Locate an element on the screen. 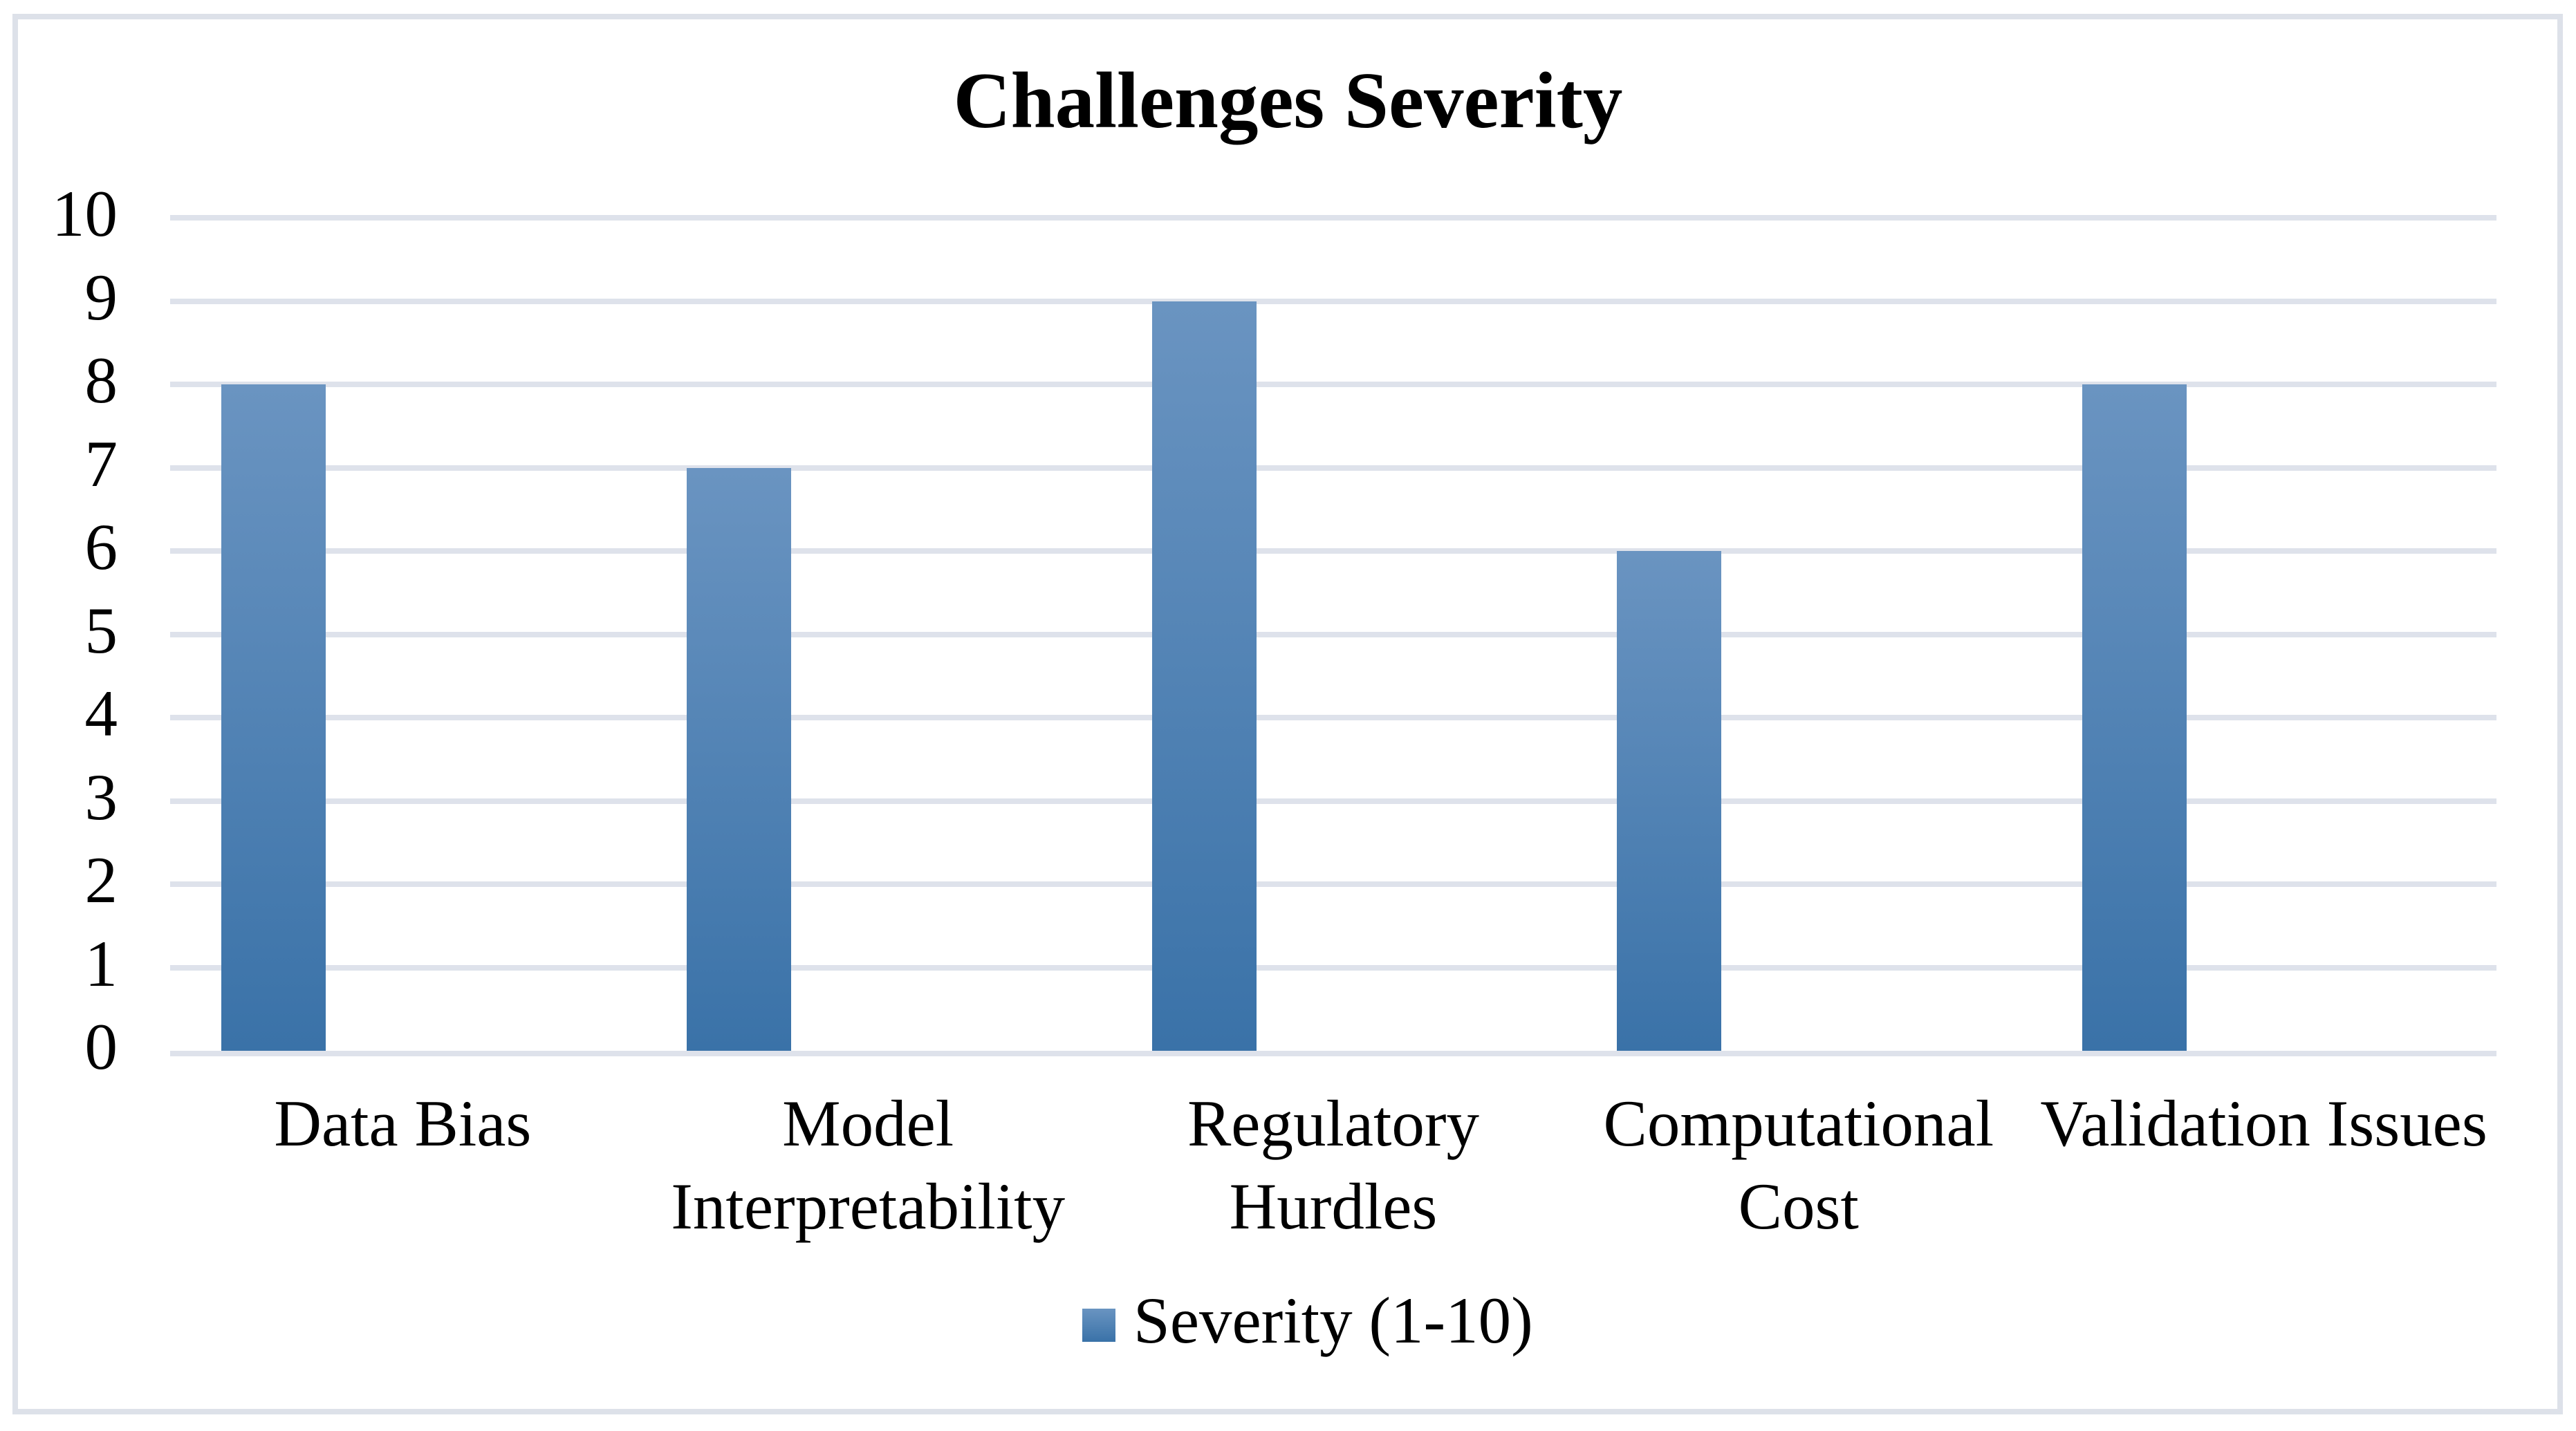  y-tick-label-9: 9 is located at coordinates (101, 297).